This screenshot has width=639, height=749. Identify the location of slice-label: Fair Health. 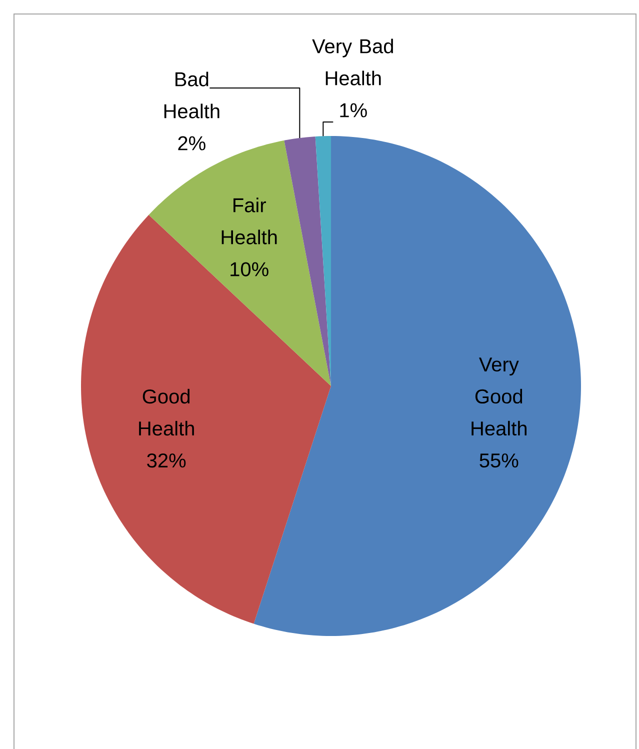
(249, 221).